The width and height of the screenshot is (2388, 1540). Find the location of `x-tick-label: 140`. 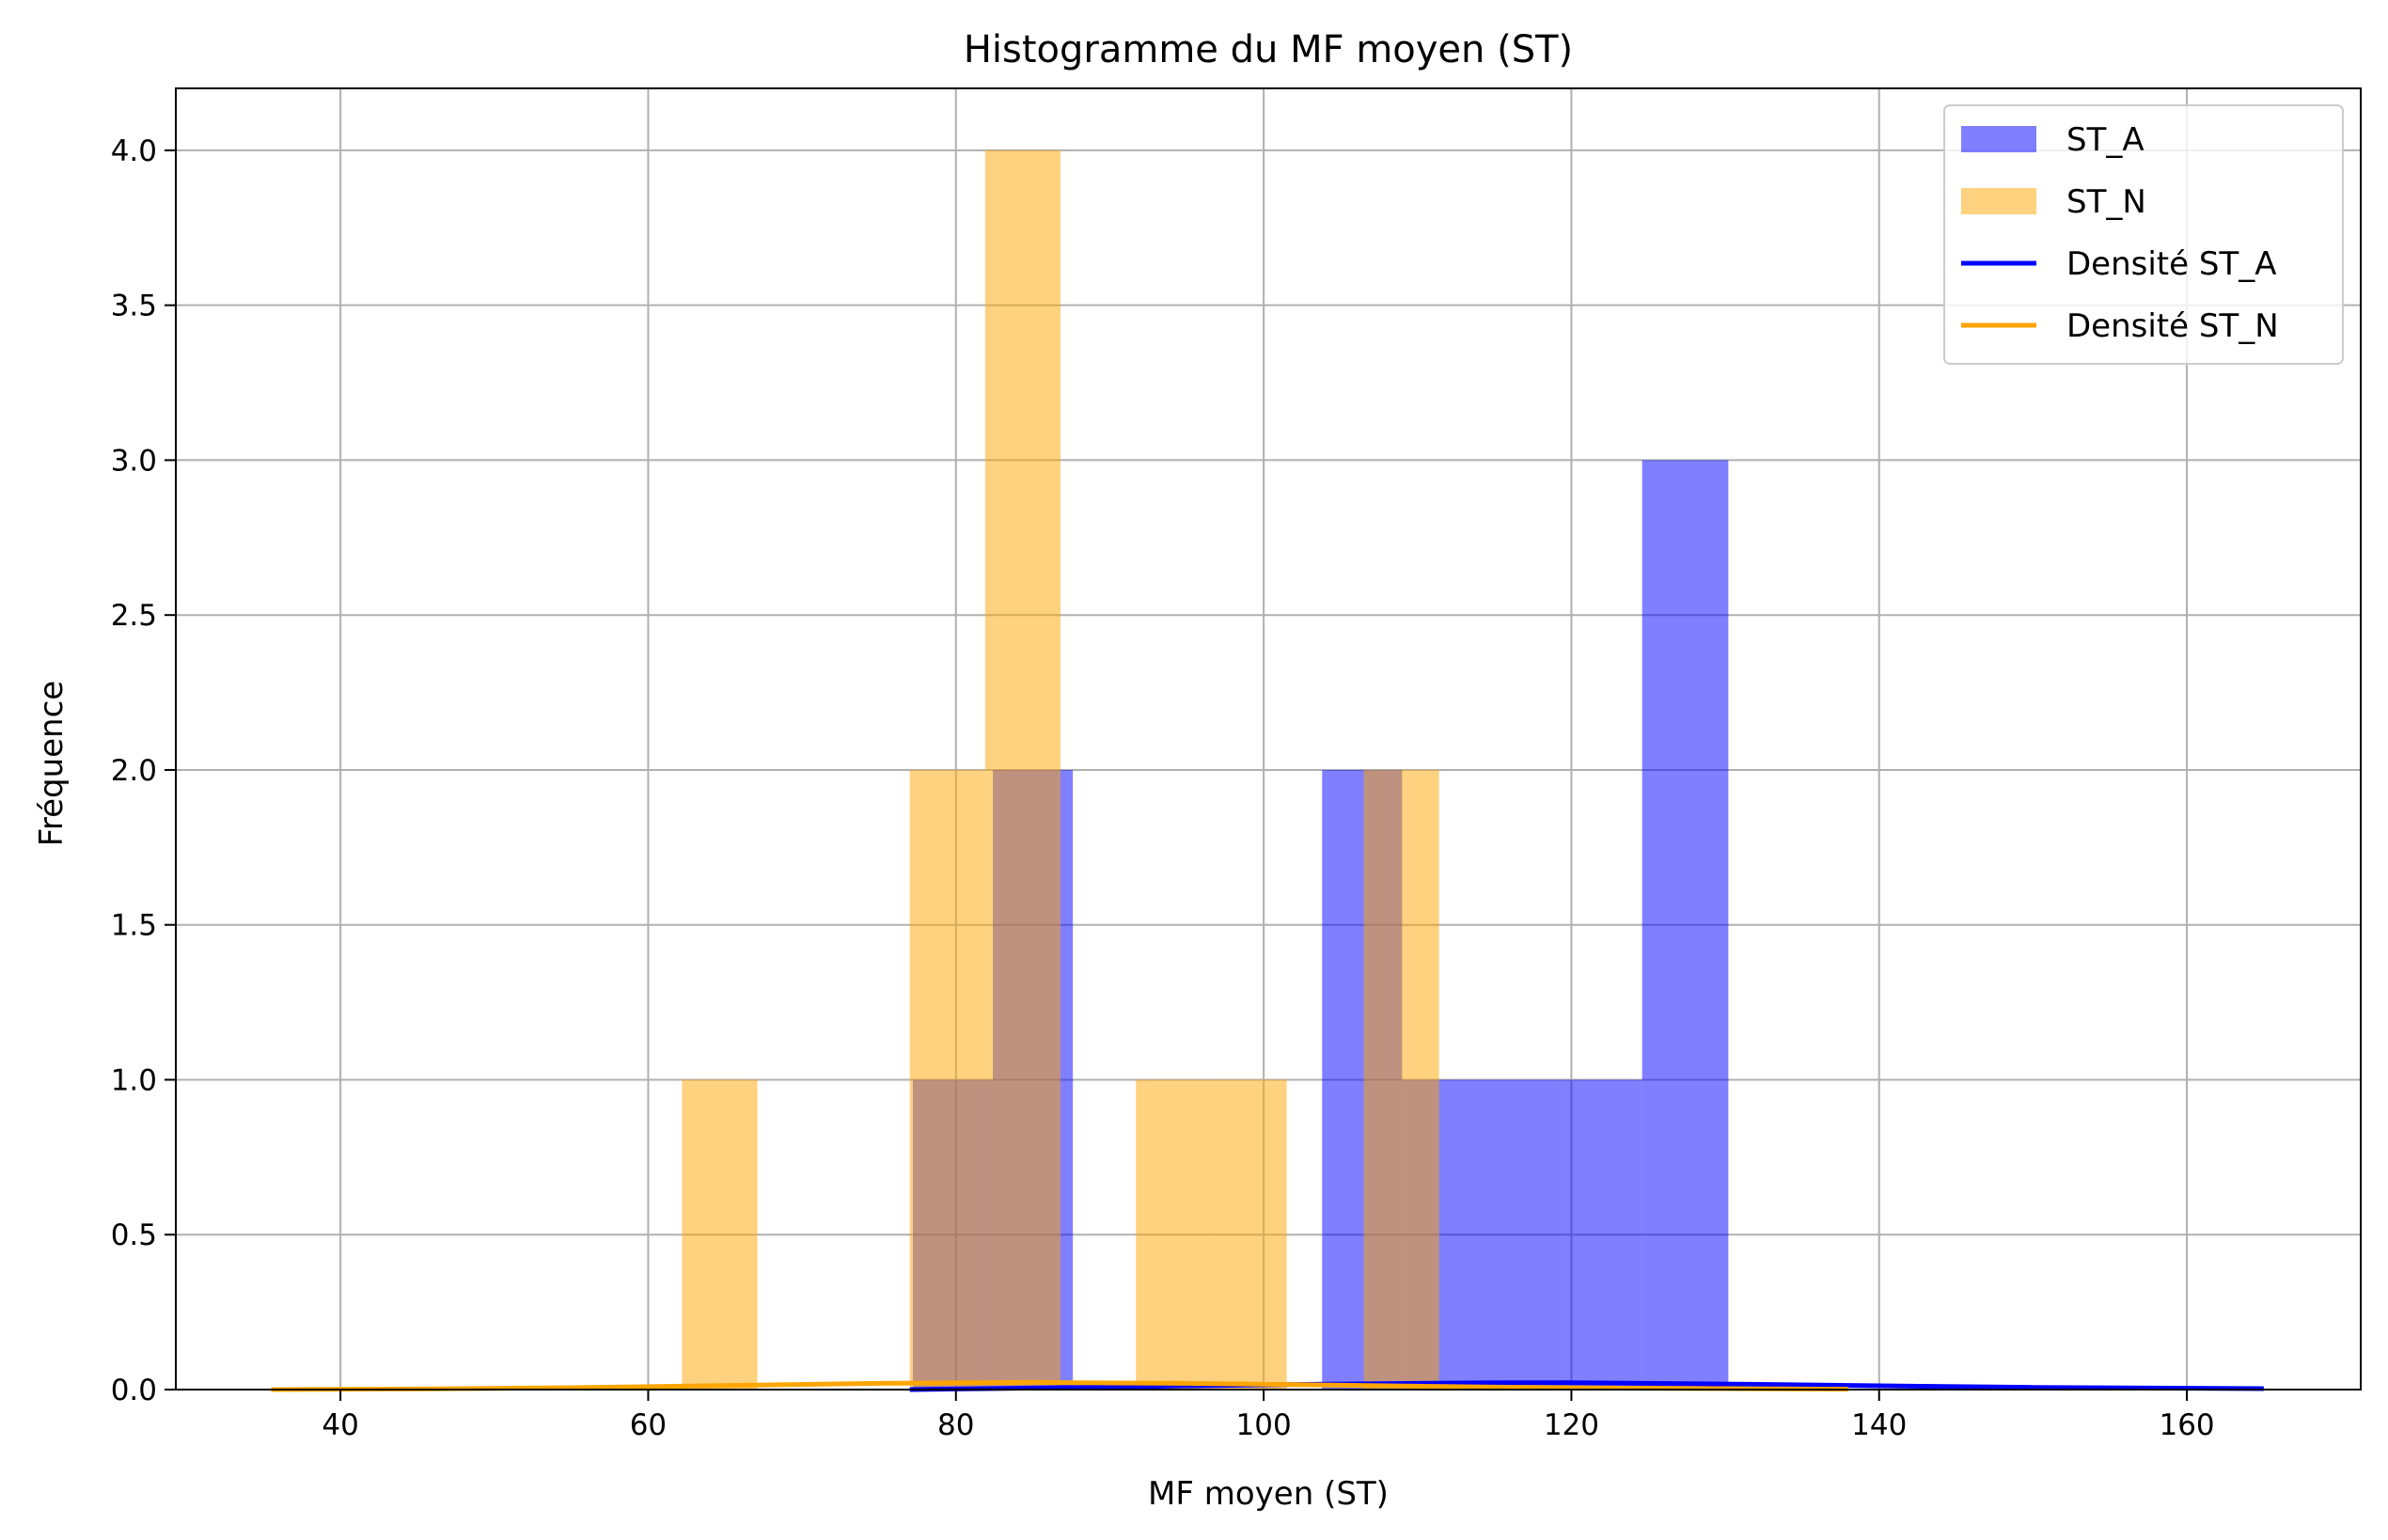

x-tick-label: 140 is located at coordinates (1879, 1425).